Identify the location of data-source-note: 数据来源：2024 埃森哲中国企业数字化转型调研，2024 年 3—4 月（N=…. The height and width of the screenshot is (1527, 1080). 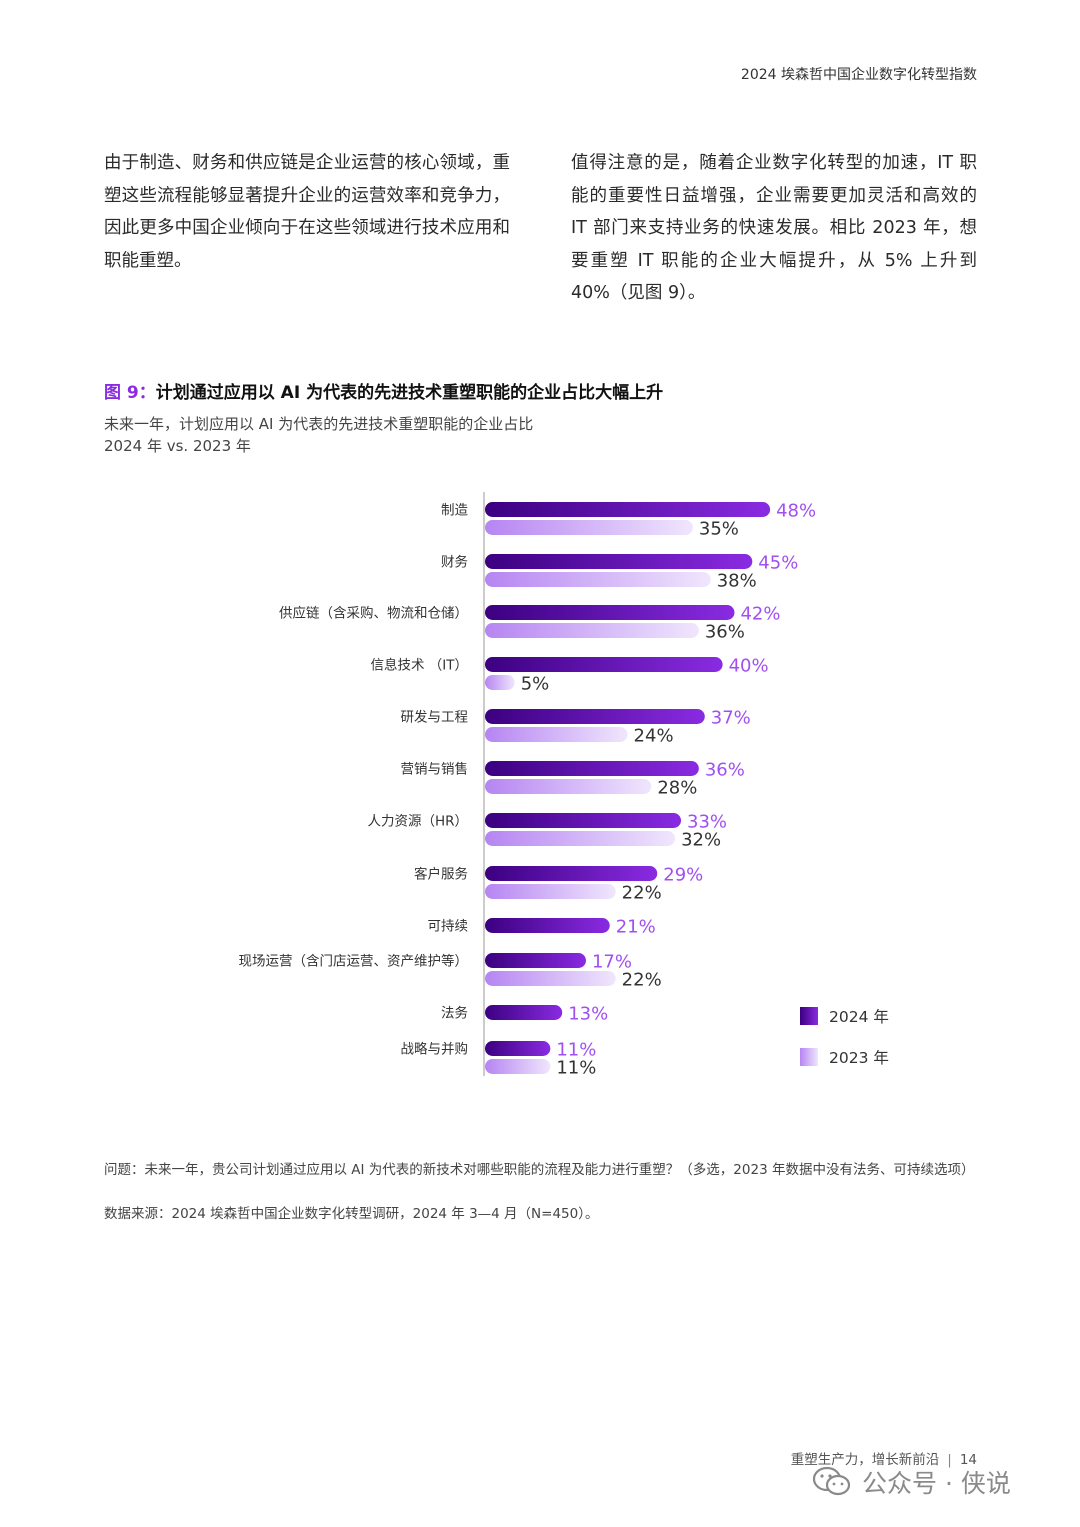
(351, 1214).